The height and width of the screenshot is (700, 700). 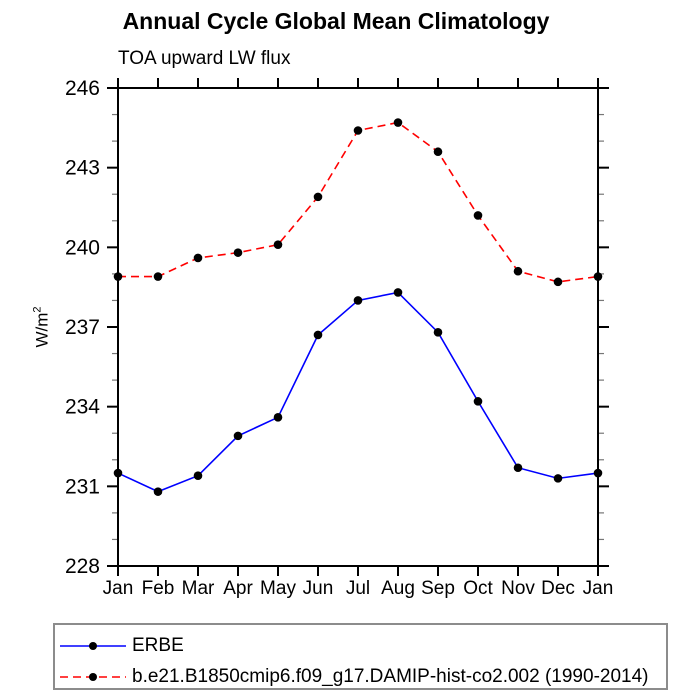 I want to click on legend-entry-erbe: ERBE, so click(x=362, y=645).